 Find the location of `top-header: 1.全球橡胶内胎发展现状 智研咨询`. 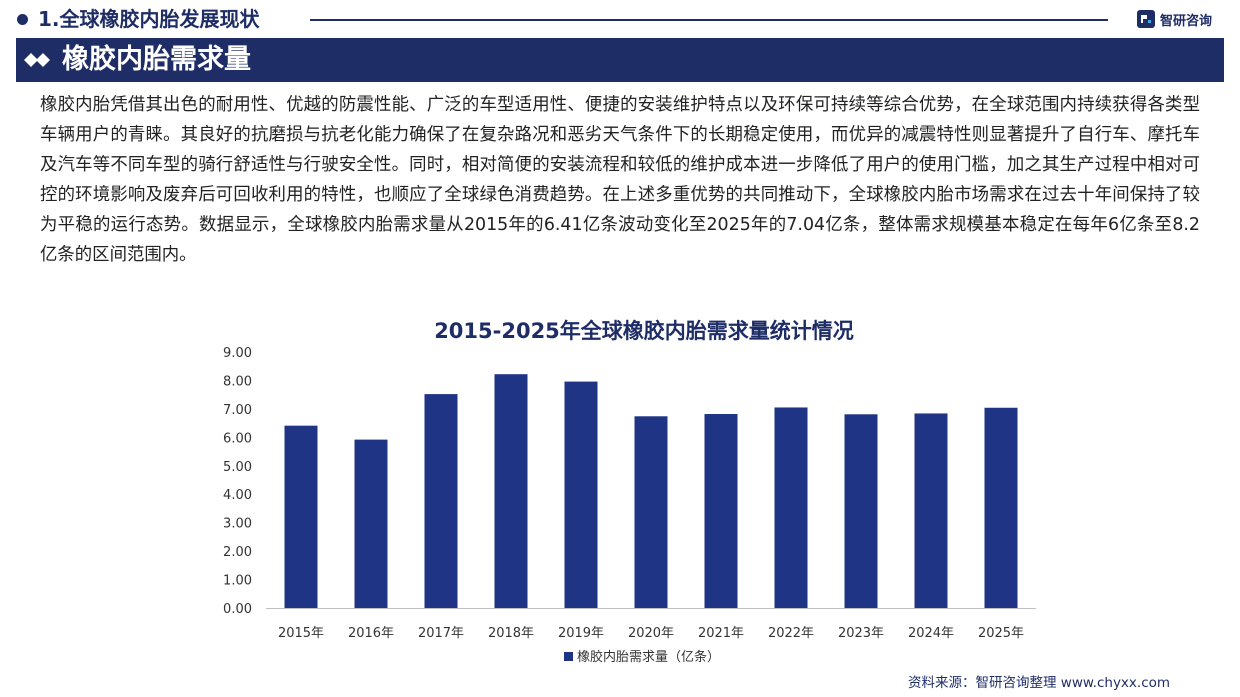

top-header: 1.全球橡胶内胎发展现状 智研咨询 is located at coordinates (620, 19).